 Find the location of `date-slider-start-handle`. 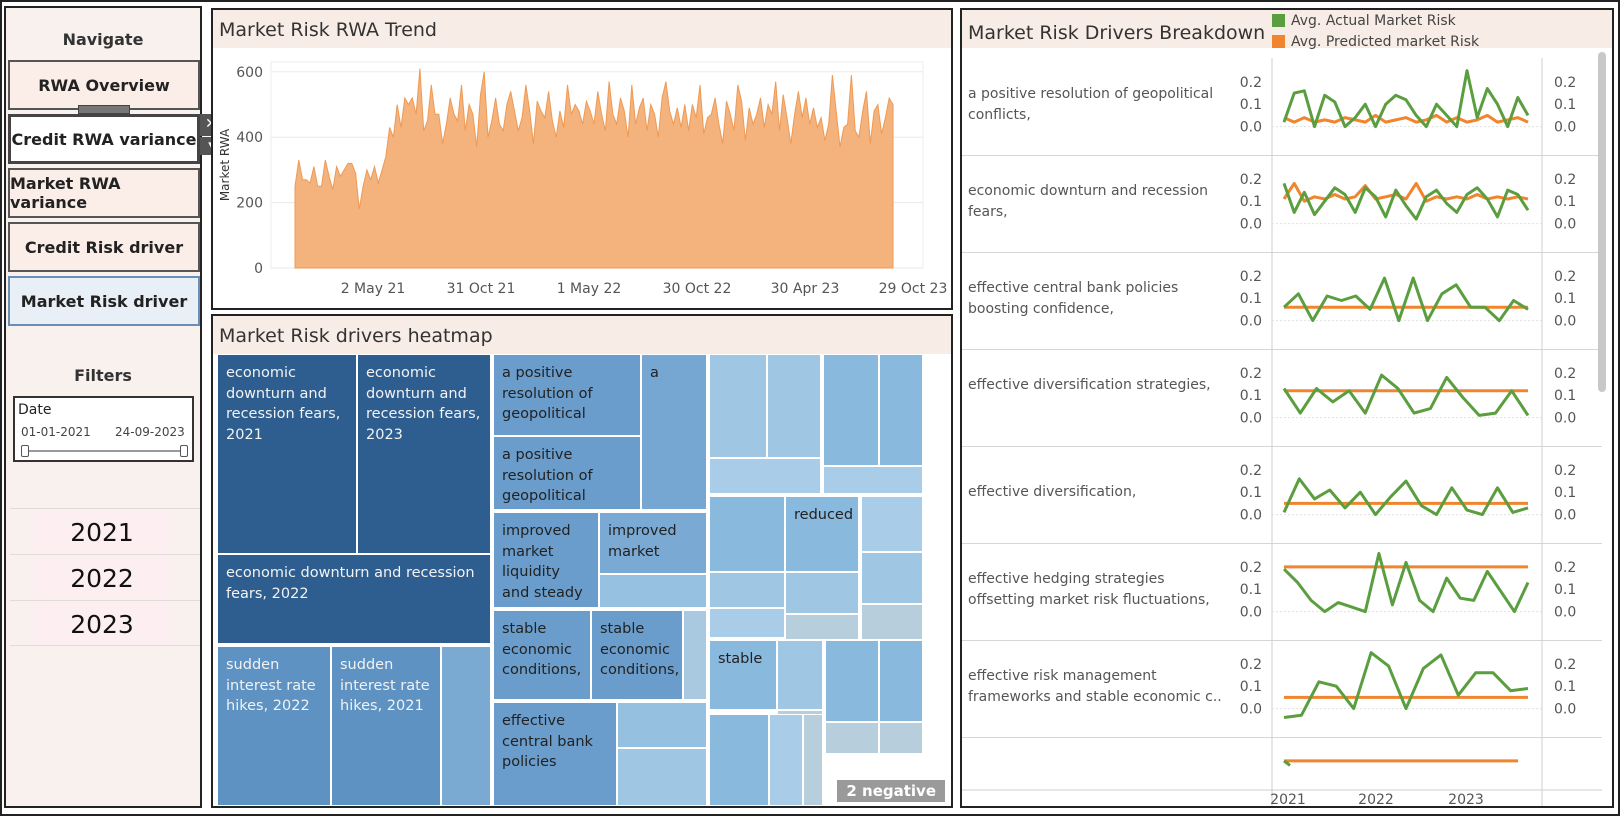

date-slider-start-handle is located at coordinates (25, 451).